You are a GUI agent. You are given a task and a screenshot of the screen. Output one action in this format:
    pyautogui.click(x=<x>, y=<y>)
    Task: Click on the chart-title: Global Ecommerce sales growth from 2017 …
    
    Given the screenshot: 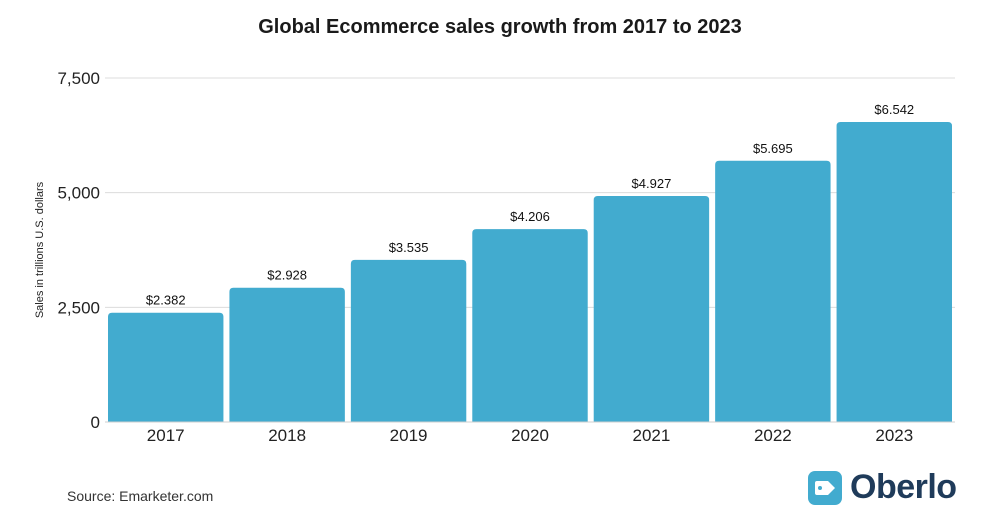 What is the action you would take?
    pyautogui.click(x=500, y=27)
    